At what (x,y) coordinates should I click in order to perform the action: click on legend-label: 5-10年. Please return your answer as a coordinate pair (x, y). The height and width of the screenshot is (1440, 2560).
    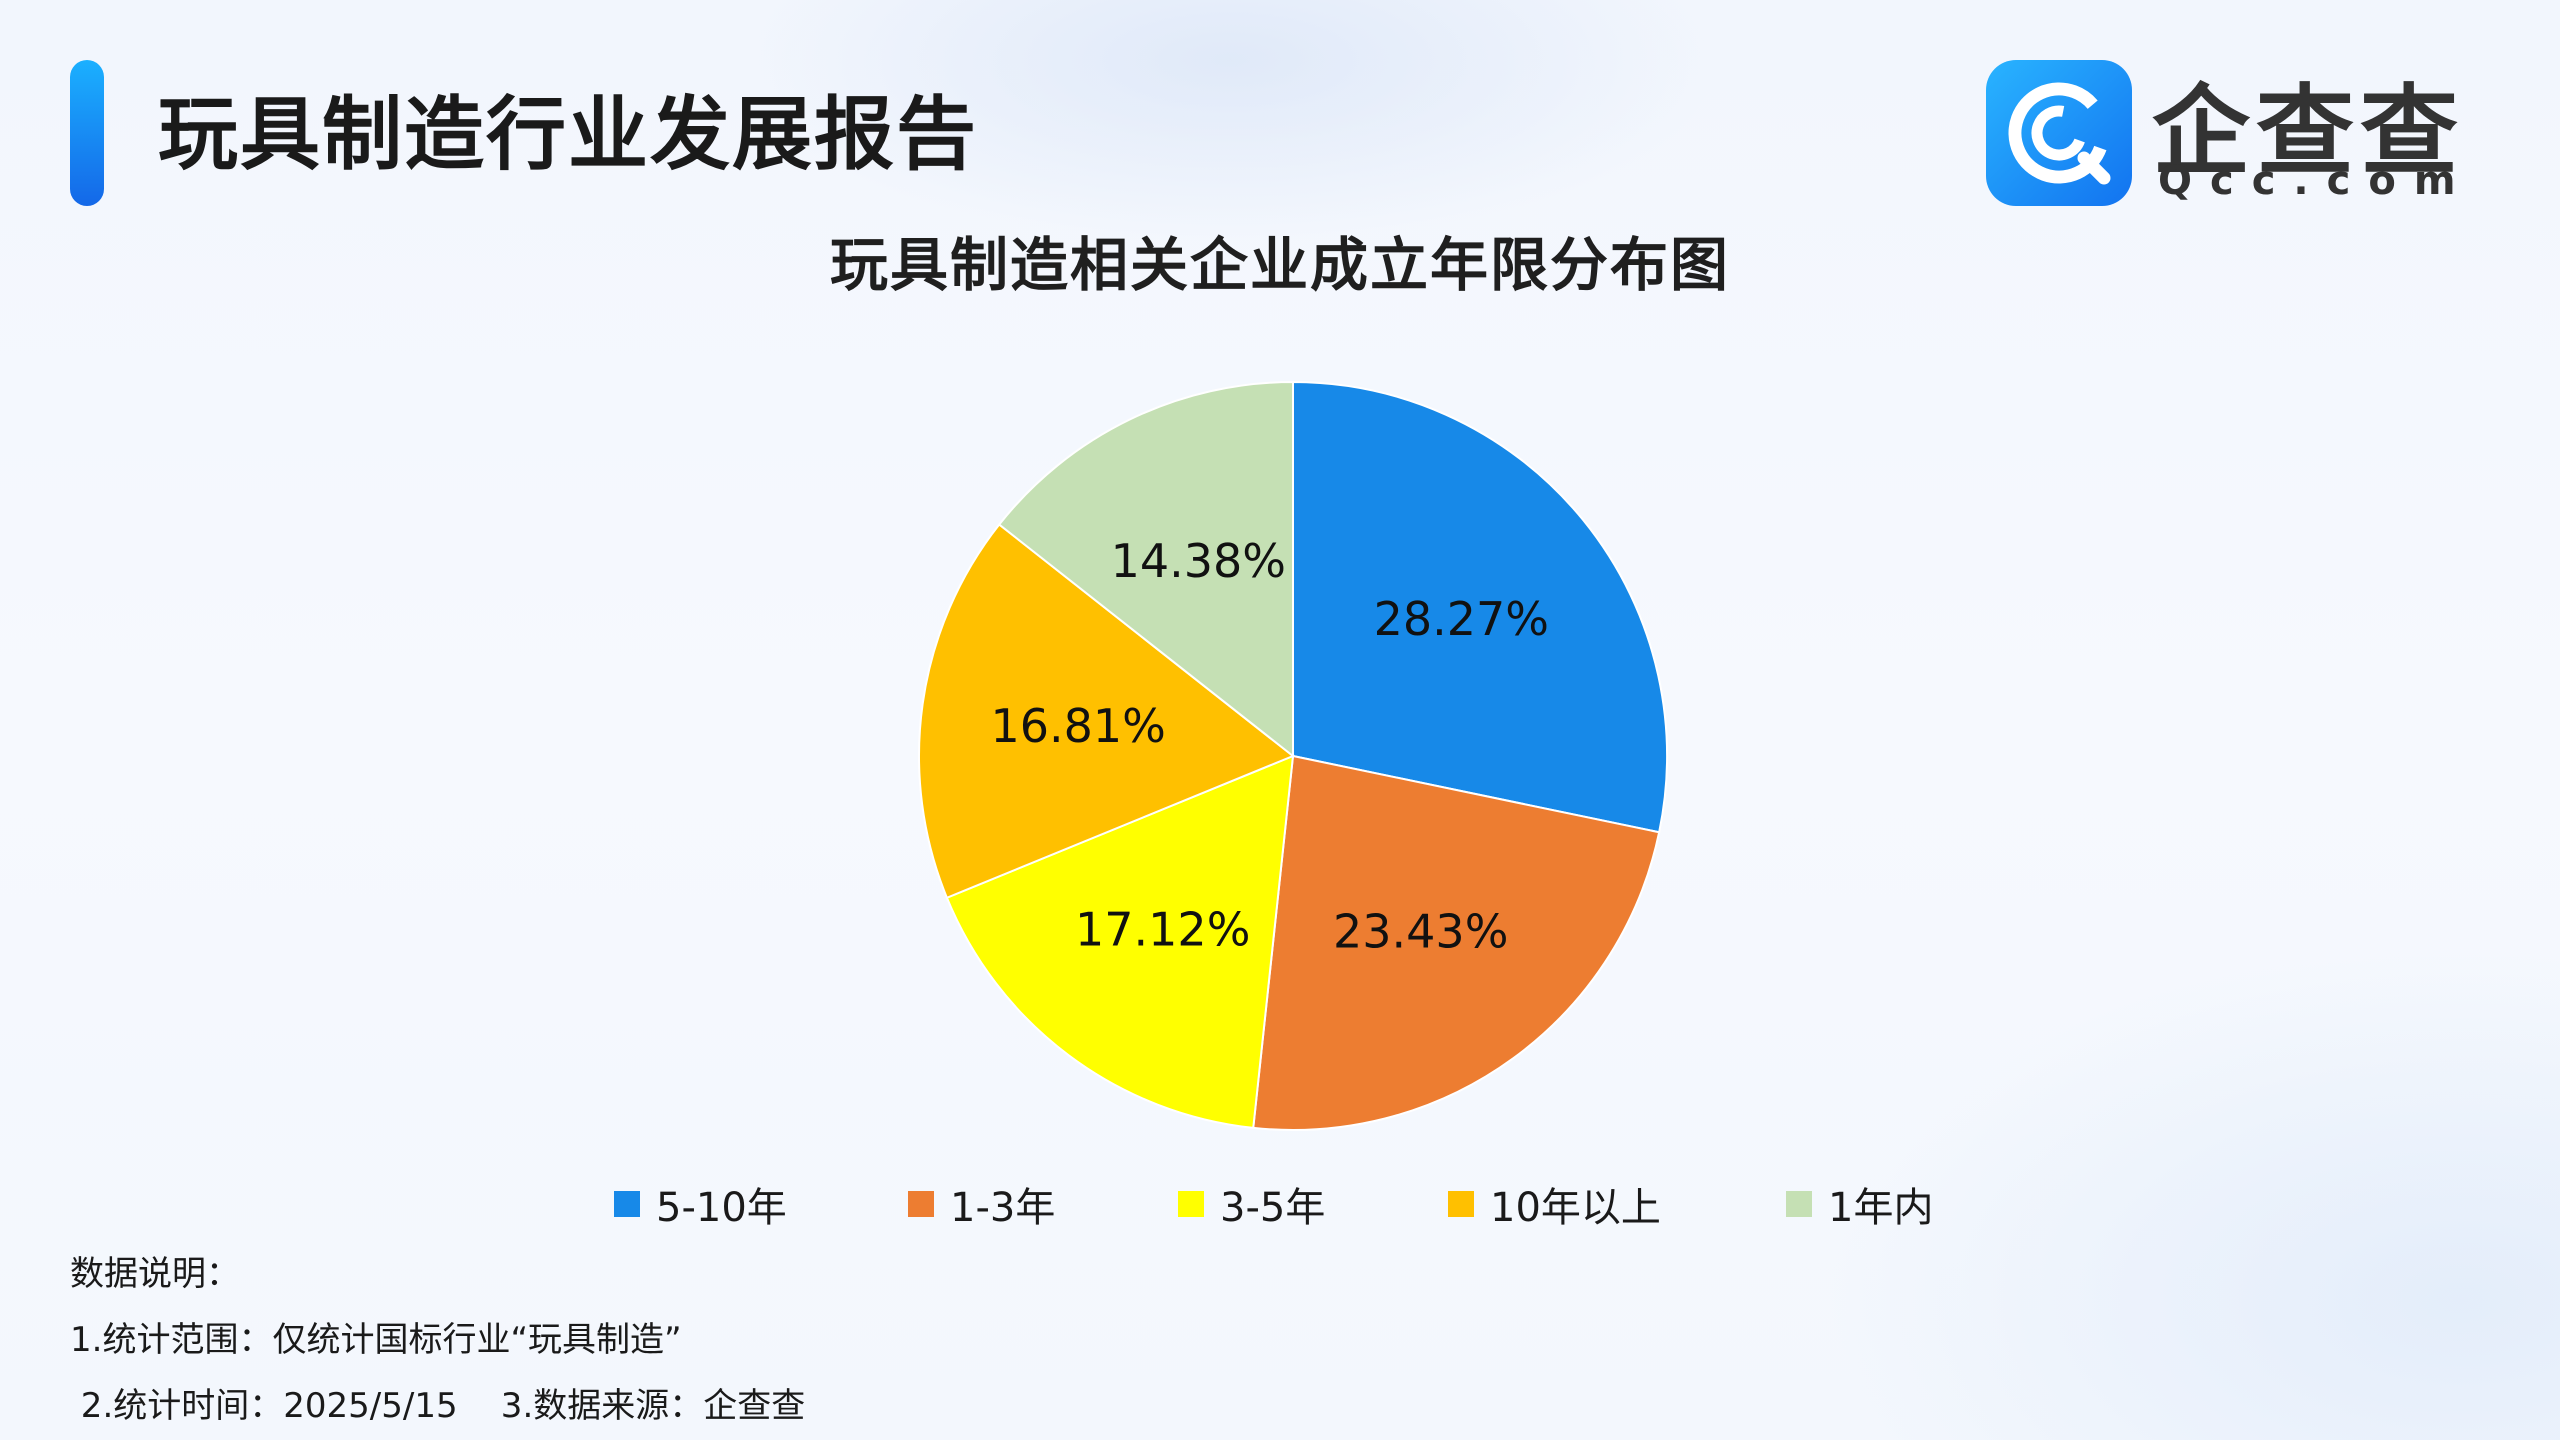
    Looking at the image, I should click on (721, 1208).